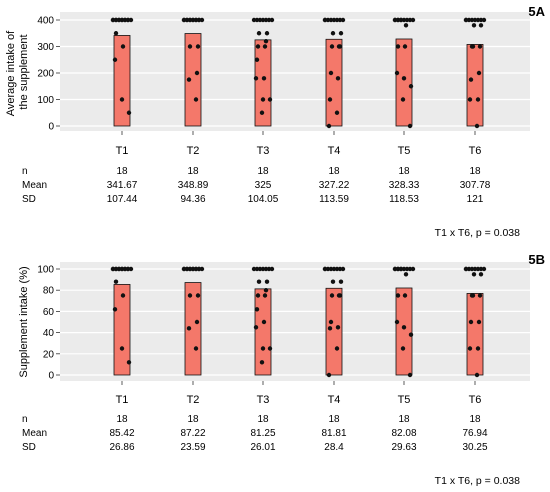  I want to click on stats-n-5a-T3: 18, so click(263, 171).